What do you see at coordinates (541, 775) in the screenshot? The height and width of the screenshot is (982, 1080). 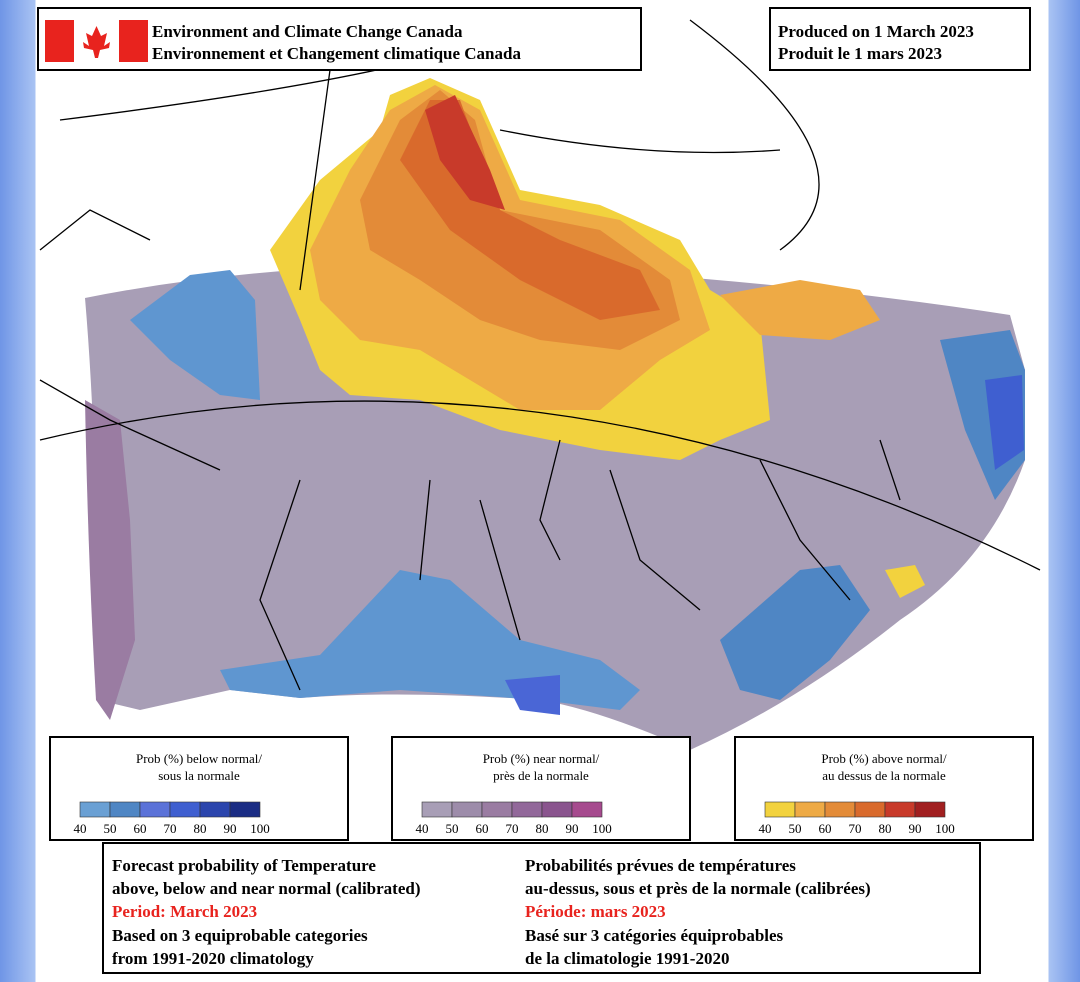 I see `legend-title: près de la normale` at bounding box center [541, 775].